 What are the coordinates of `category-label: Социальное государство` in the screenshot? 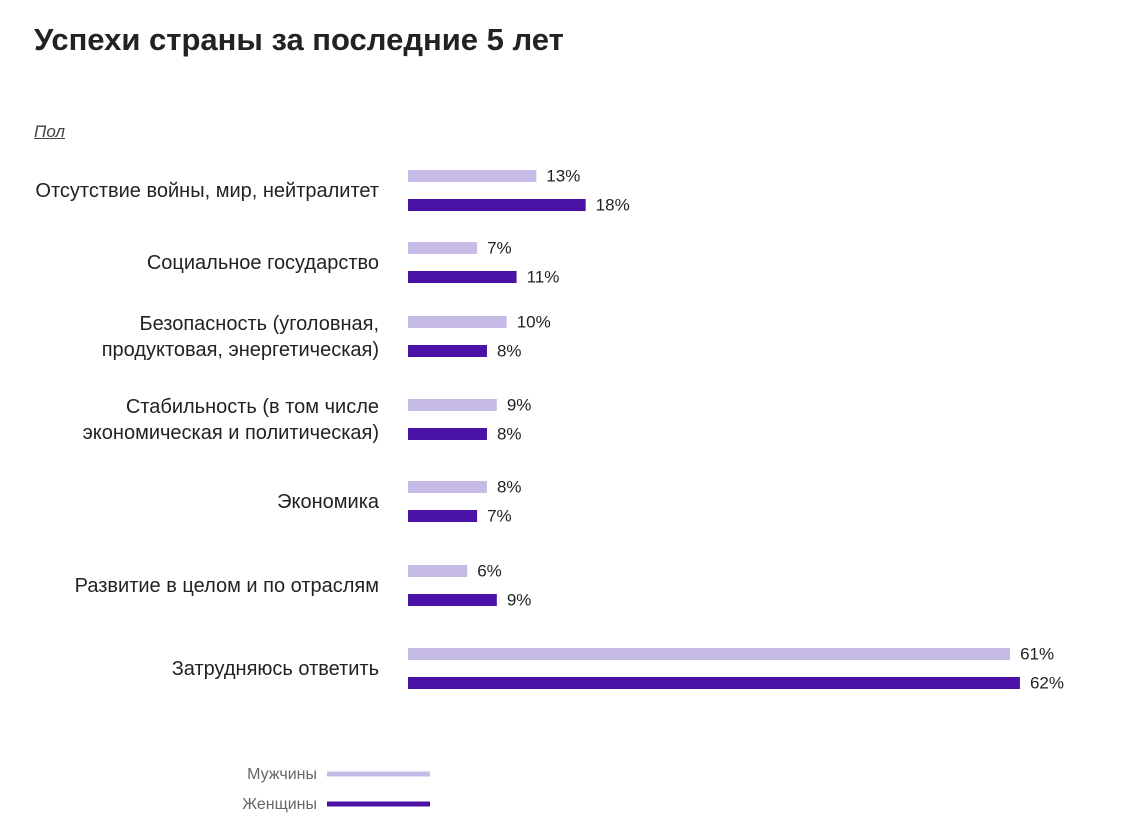 It's located at (262, 262).